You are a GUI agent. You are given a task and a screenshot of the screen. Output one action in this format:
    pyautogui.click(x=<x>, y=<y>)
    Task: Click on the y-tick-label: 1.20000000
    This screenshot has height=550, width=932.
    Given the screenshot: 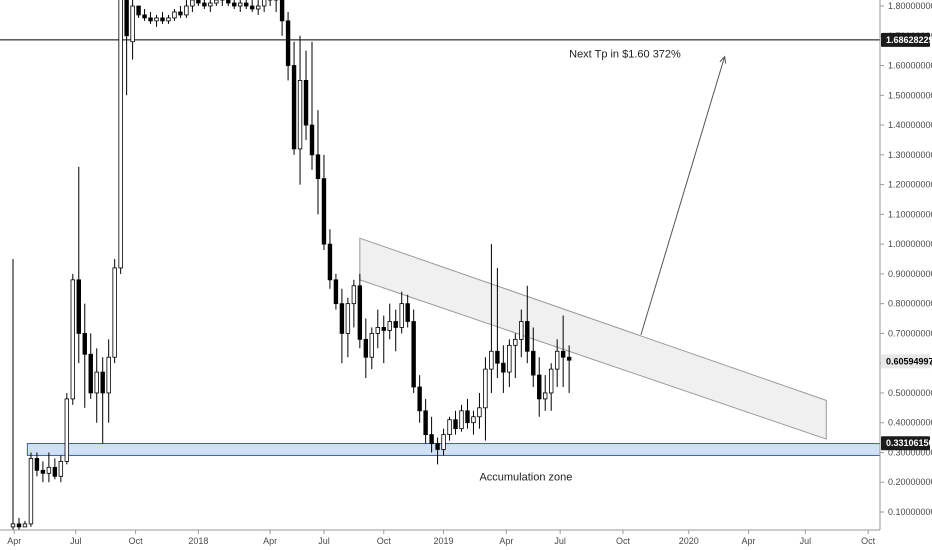 What is the action you would take?
    pyautogui.click(x=910, y=185)
    